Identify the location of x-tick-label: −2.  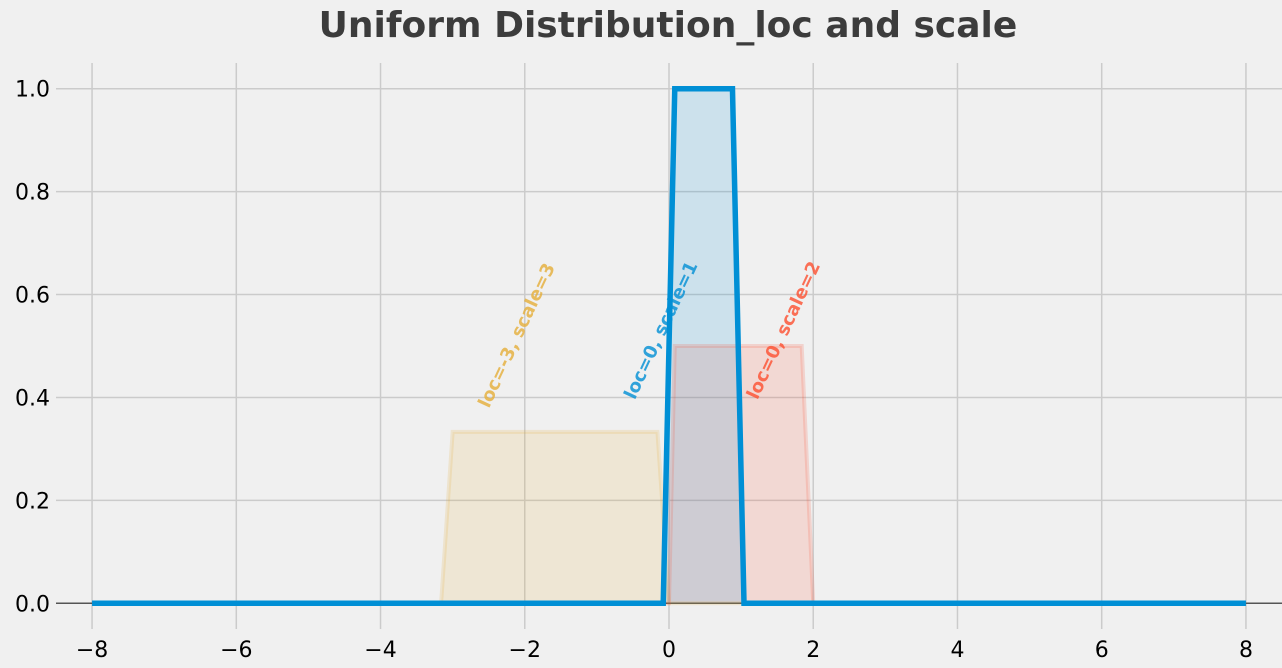
(525, 650).